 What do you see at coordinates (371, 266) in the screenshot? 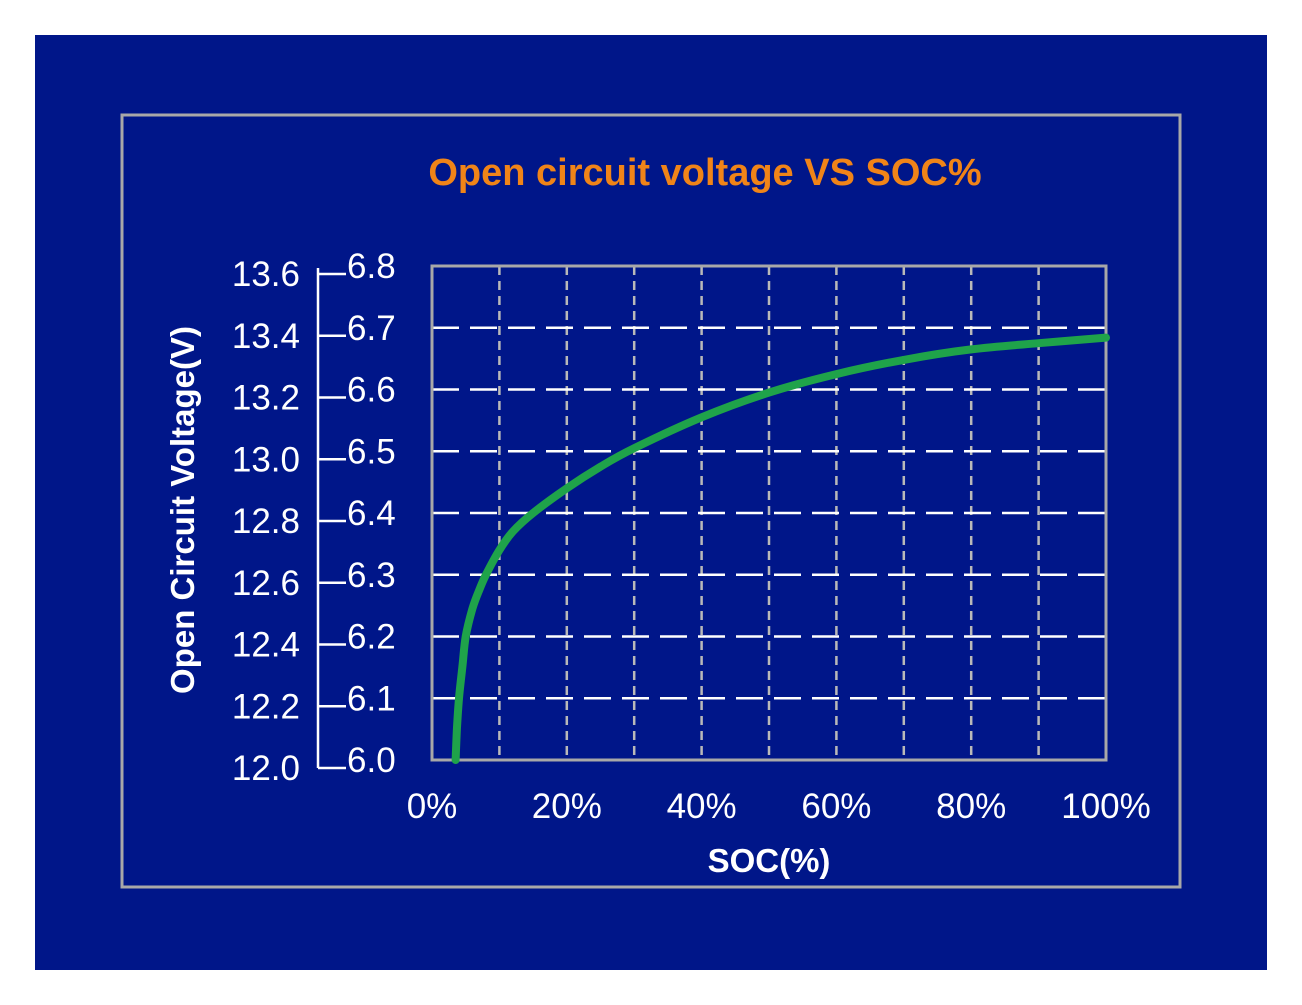
I see `y-tick-label-inner: 6.8` at bounding box center [371, 266].